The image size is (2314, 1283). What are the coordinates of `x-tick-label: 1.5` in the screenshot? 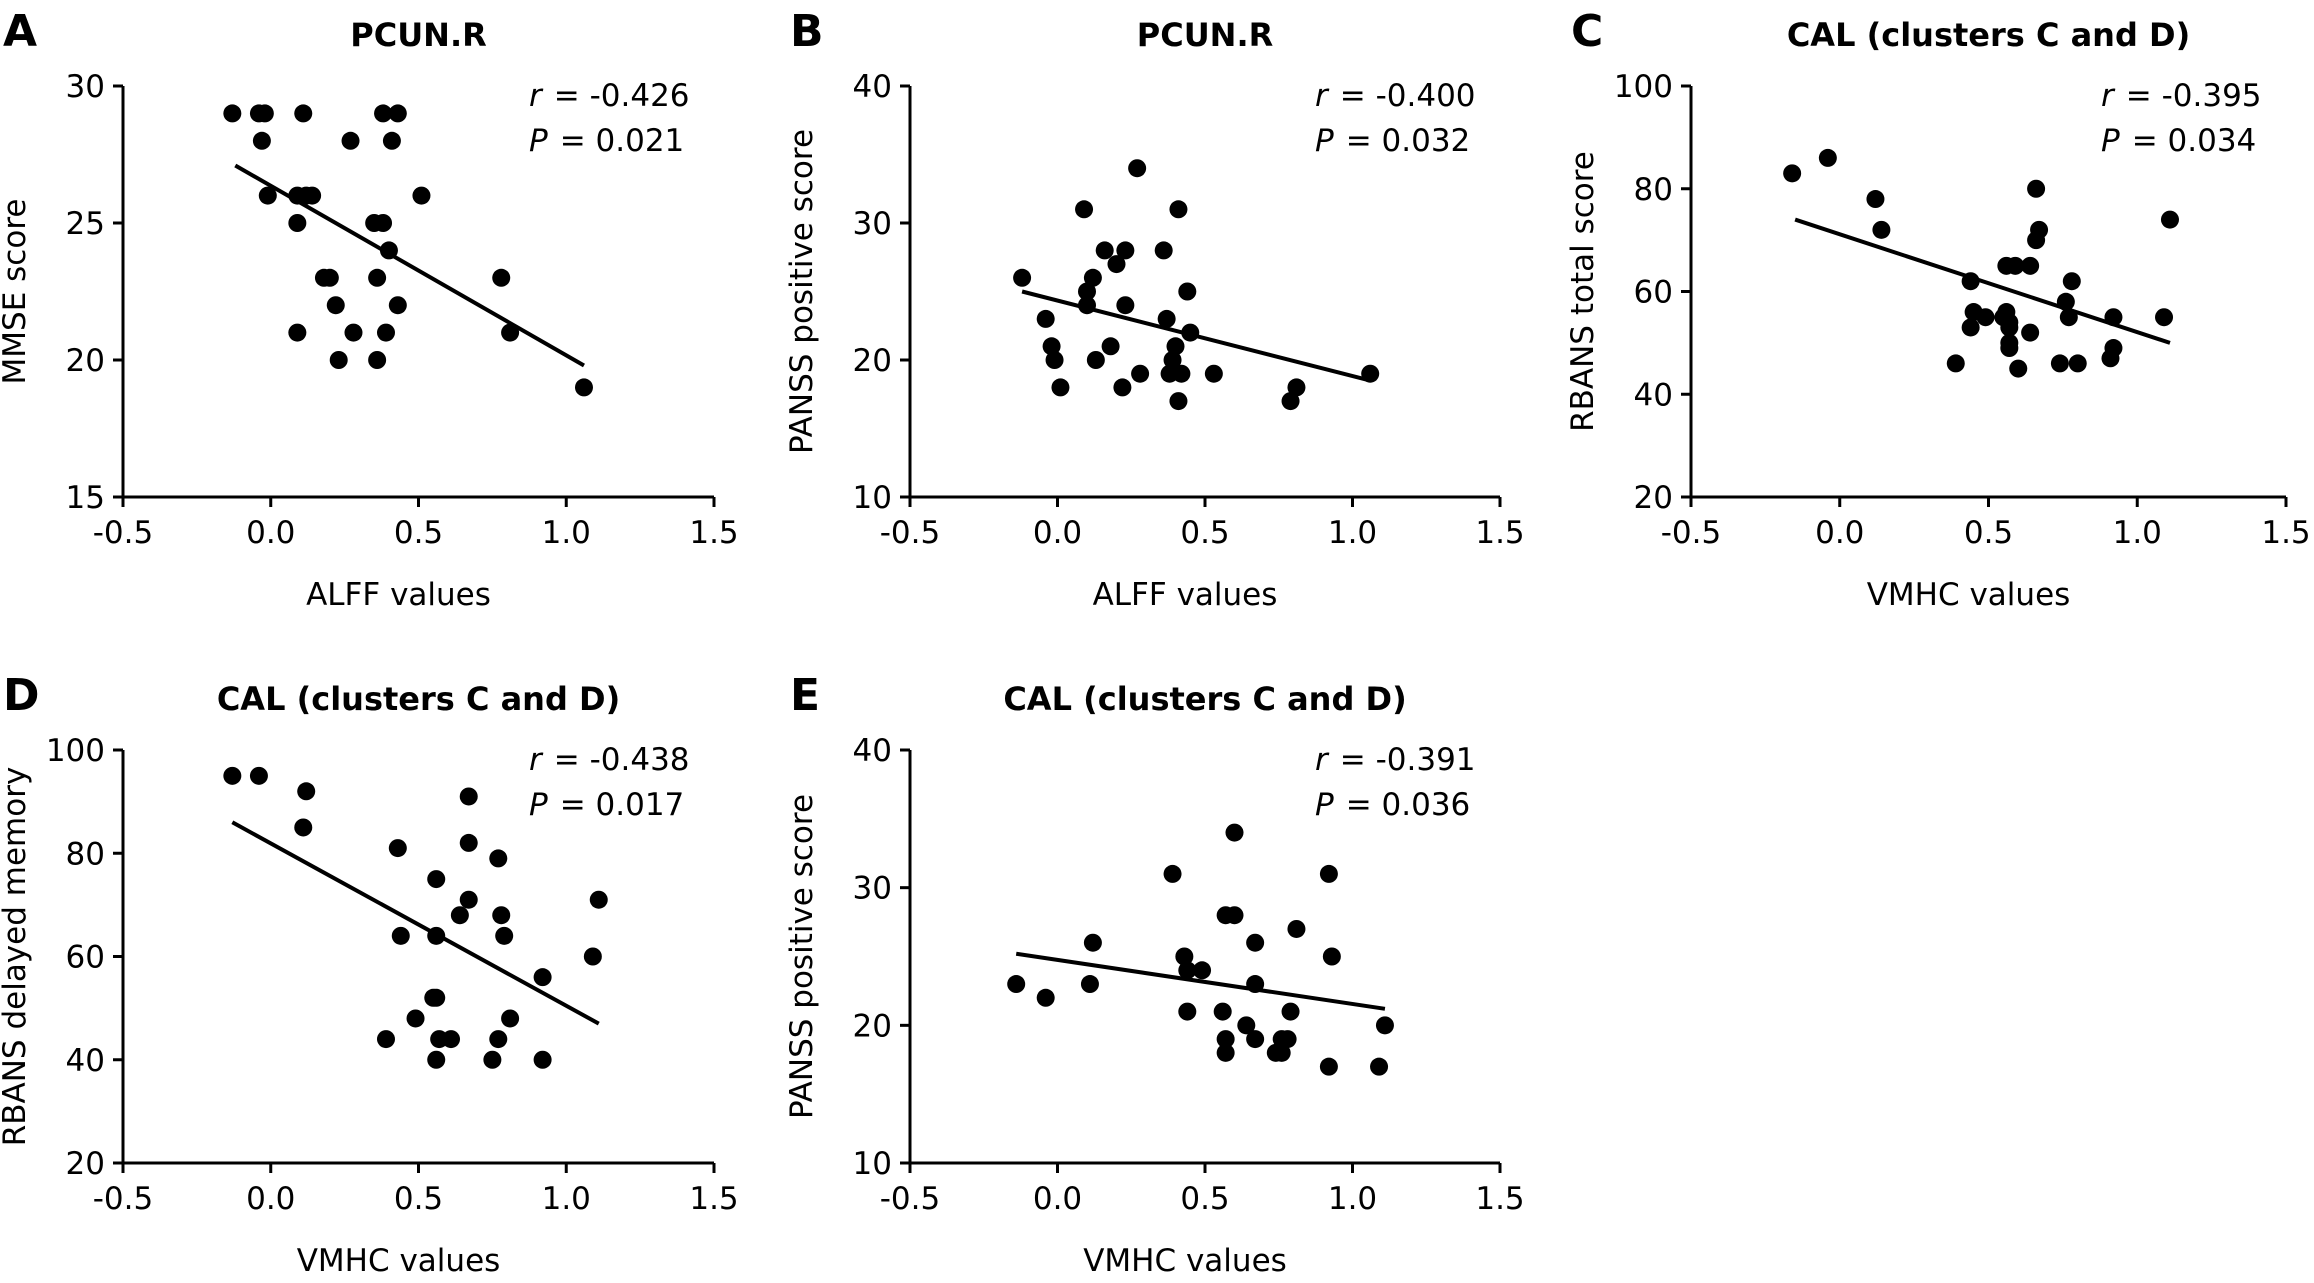 It's located at (1499, 1199).